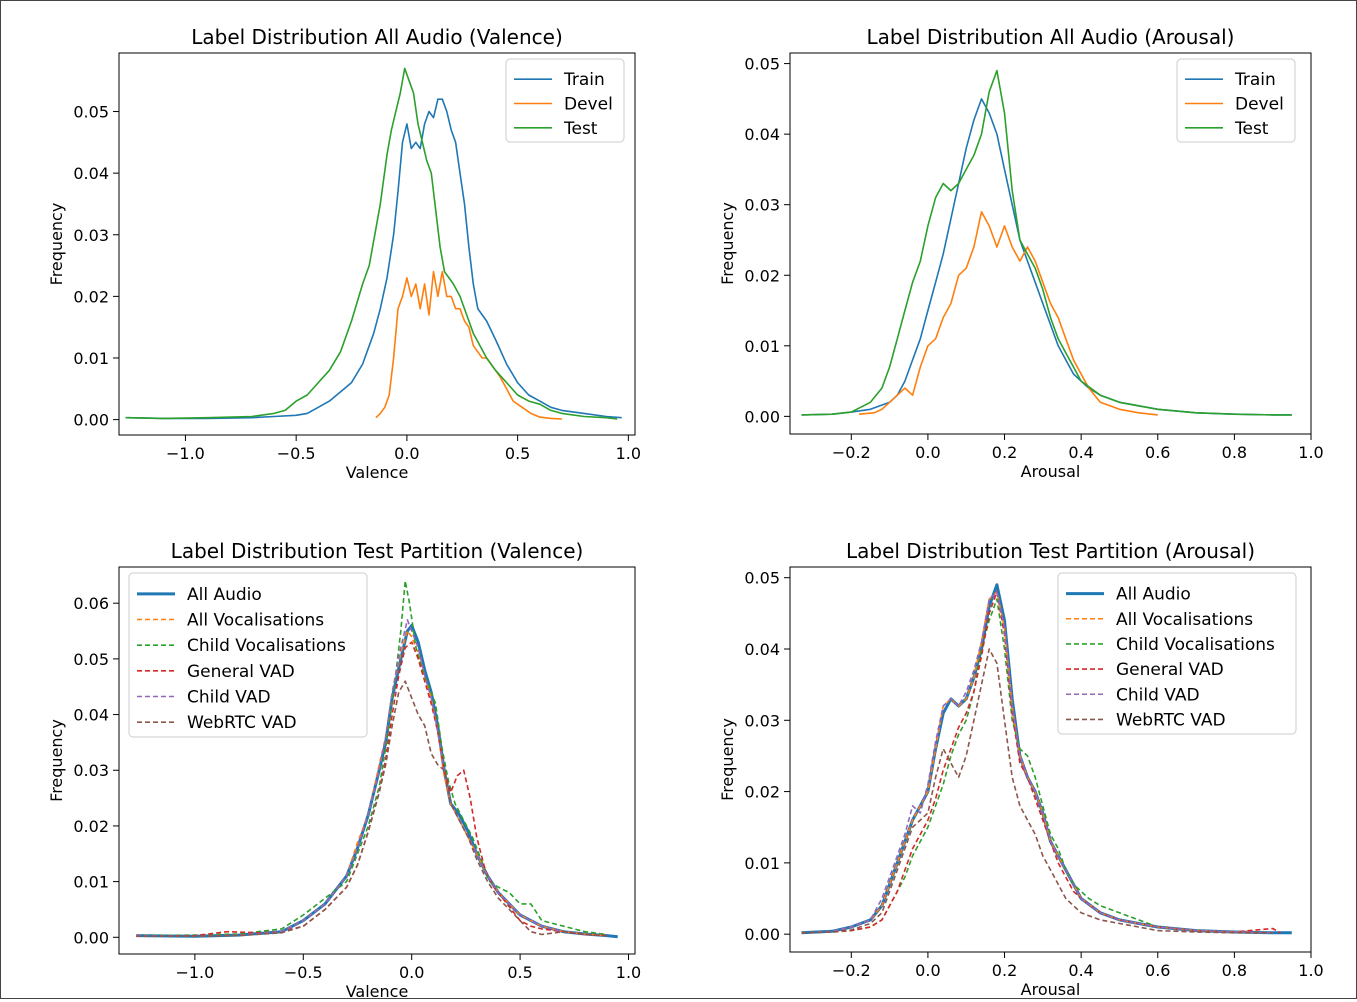 Image resolution: width=1357 pixels, height=1002 pixels. Describe the element at coordinates (1184, 620) in the screenshot. I see `legend-label: All Vocalisations` at that location.